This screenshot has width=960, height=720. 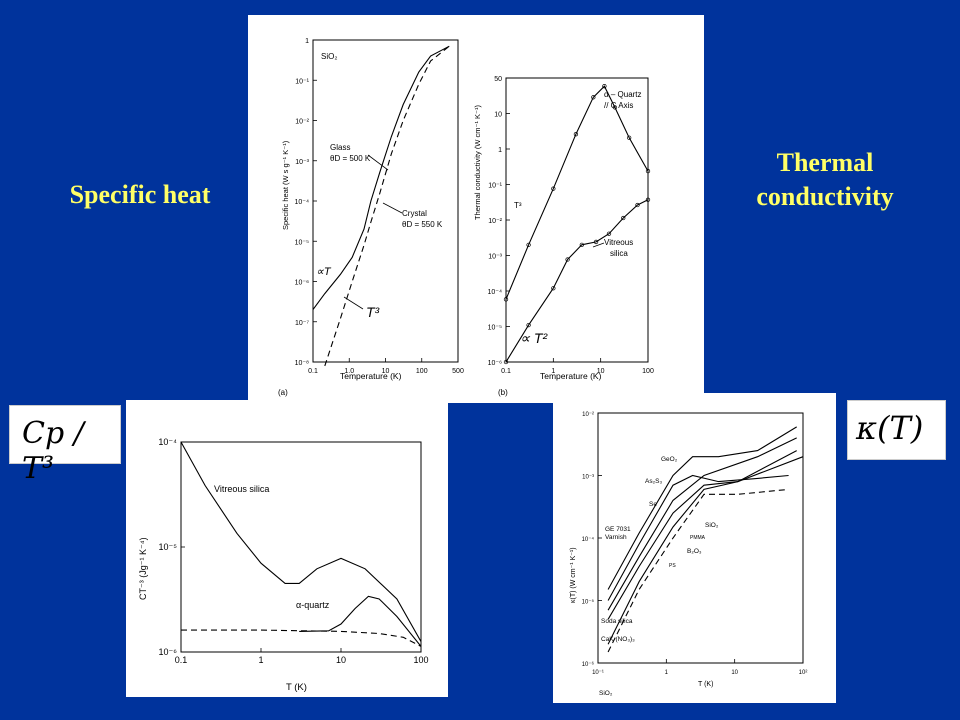 I want to click on chart-b-ytick-label: 10⁻², so click(x=495, y=221).